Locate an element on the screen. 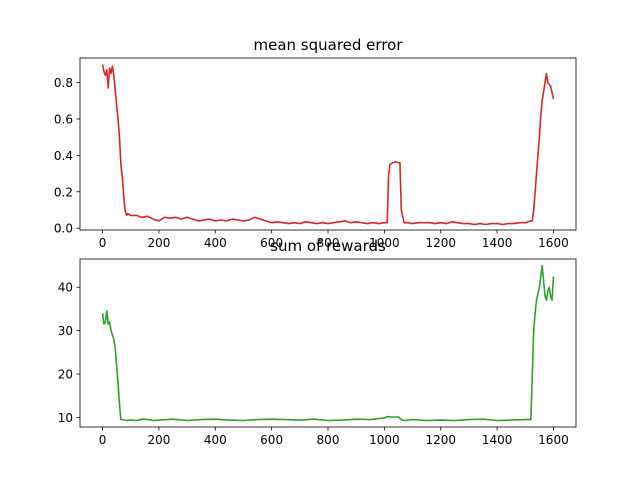 This screenshot has width=640, height=480. mse-y-axis: 0.0 0.2 0.4 0.6 0.8 is located at coordinates (67, 156).